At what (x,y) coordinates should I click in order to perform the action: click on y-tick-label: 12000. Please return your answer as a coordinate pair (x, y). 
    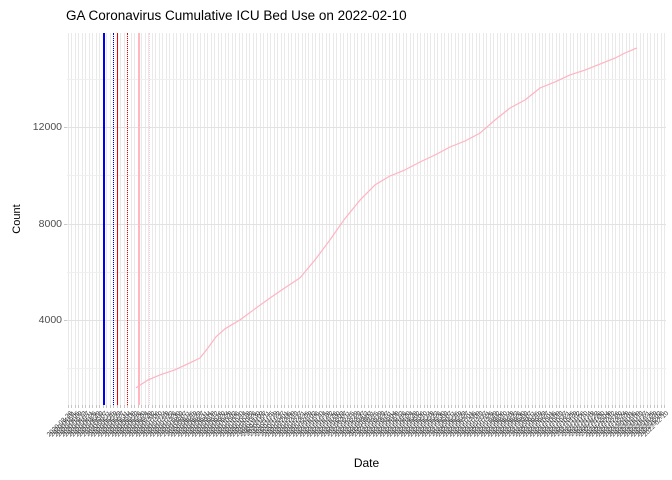
    Looking at the image, I should click on (47, 127).